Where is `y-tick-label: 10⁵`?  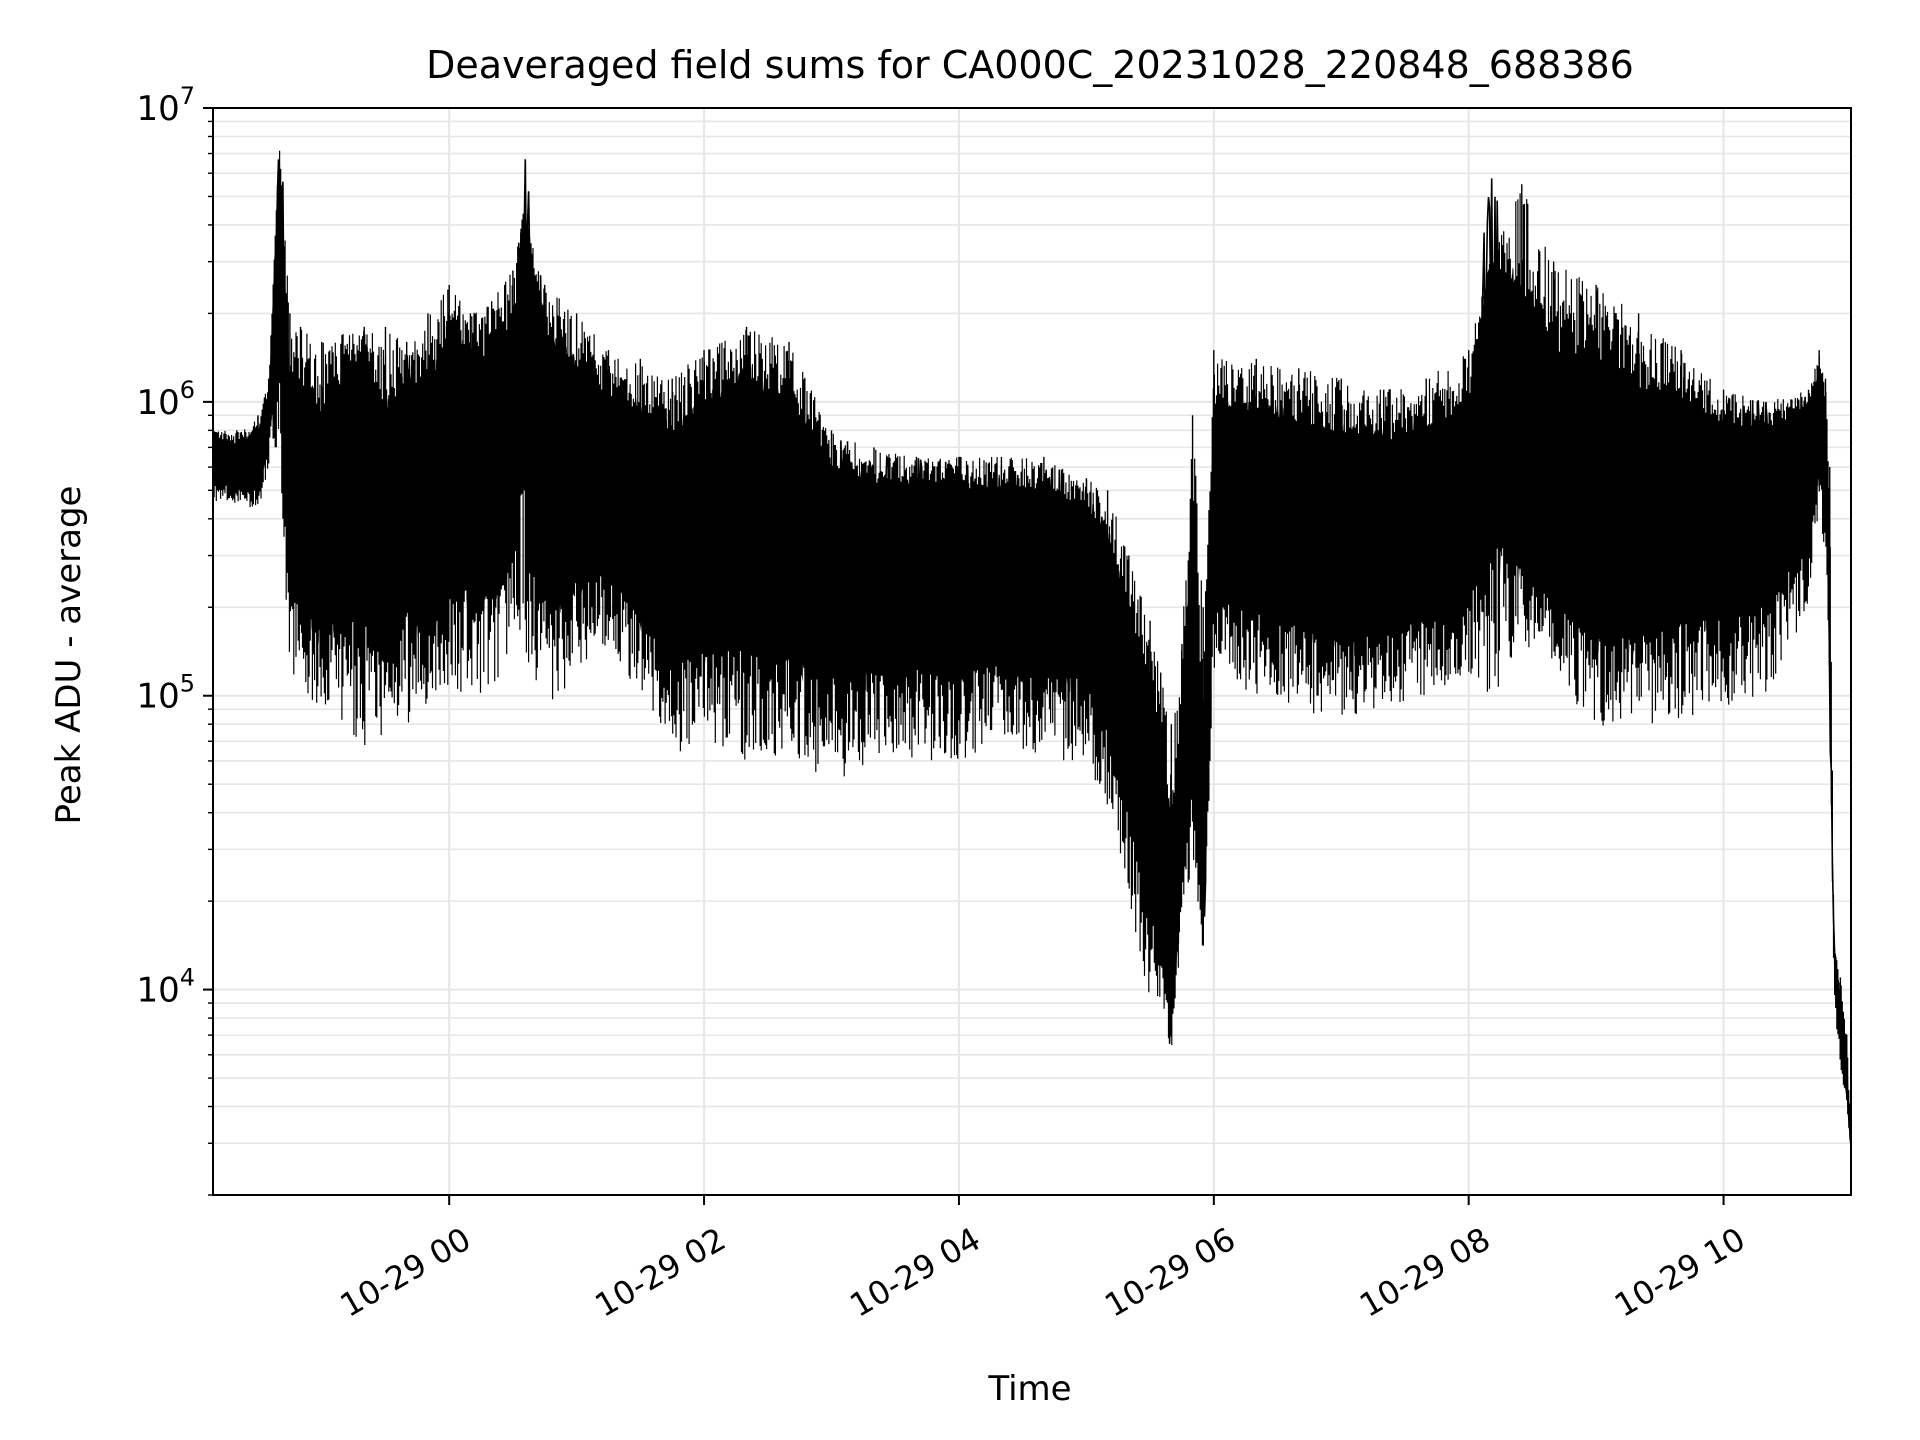 y-tick-label: 10⁵ is located at coordinates (165, 693).